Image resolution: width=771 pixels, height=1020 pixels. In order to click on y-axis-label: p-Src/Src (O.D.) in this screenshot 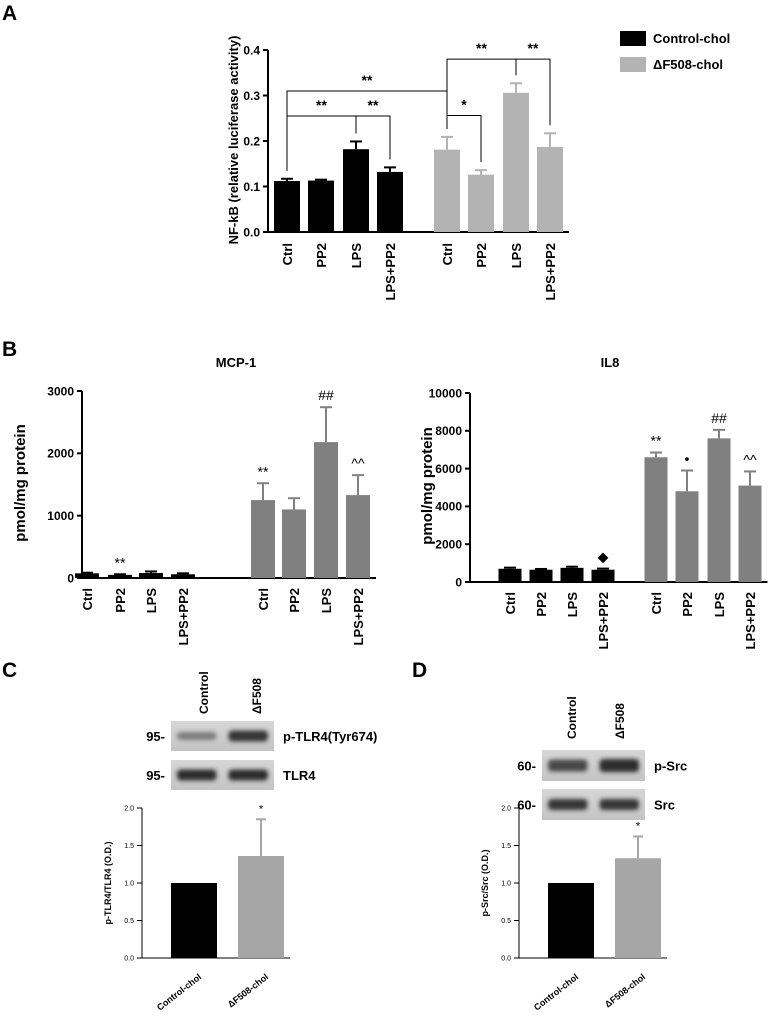, I will do `click(485, 882)`.